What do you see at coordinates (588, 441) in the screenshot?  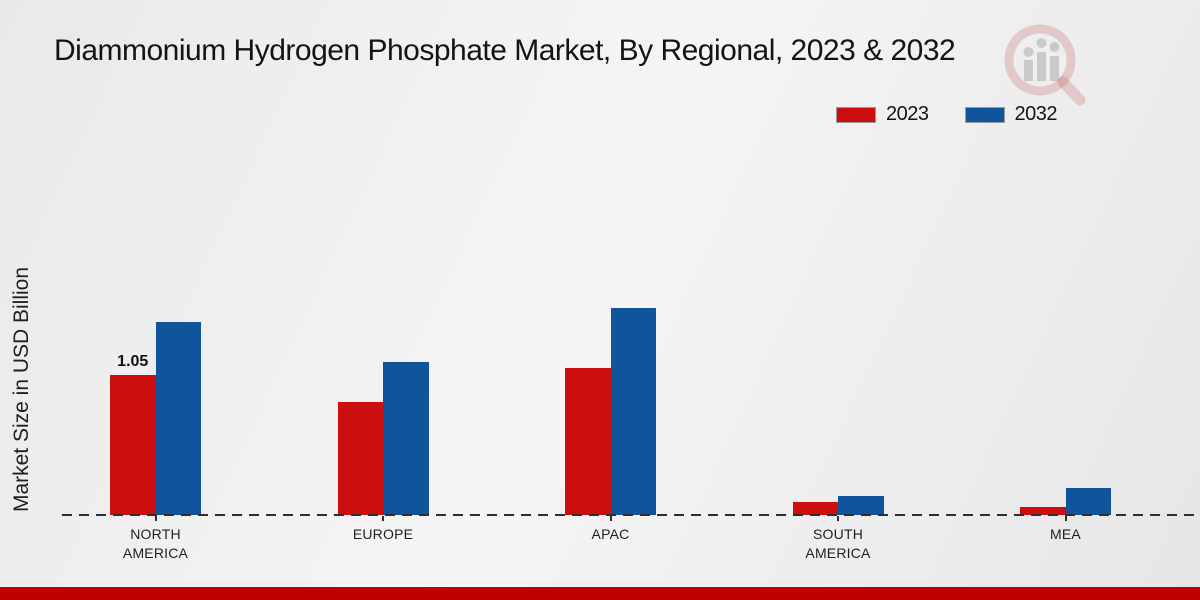 I see `bar-apac-2023` at bounding box center [588, 441].